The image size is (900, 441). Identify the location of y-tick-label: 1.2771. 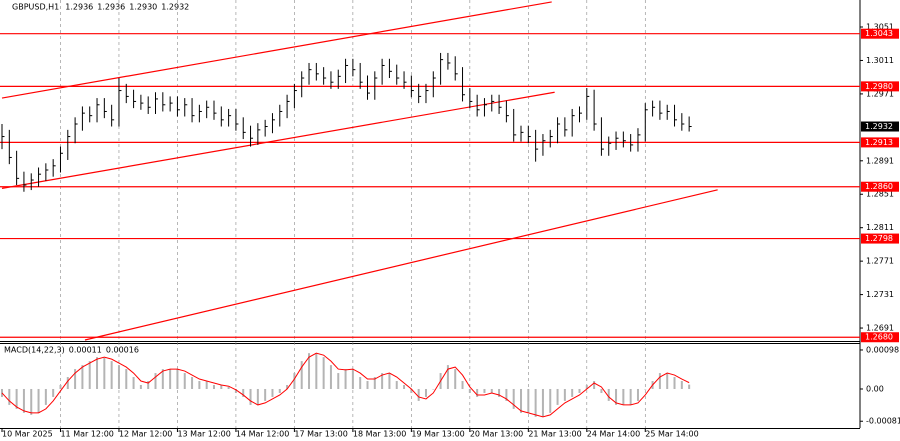
(880, 261).